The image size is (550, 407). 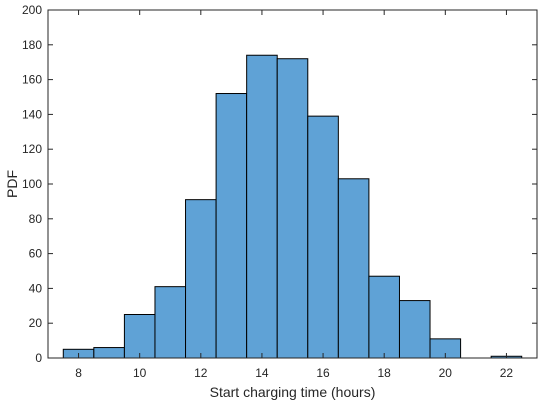 What do you see at coordinates (12, 184) in the screenshot?
I see `y-axis-label: PDF` at bounding box center [12, 184].